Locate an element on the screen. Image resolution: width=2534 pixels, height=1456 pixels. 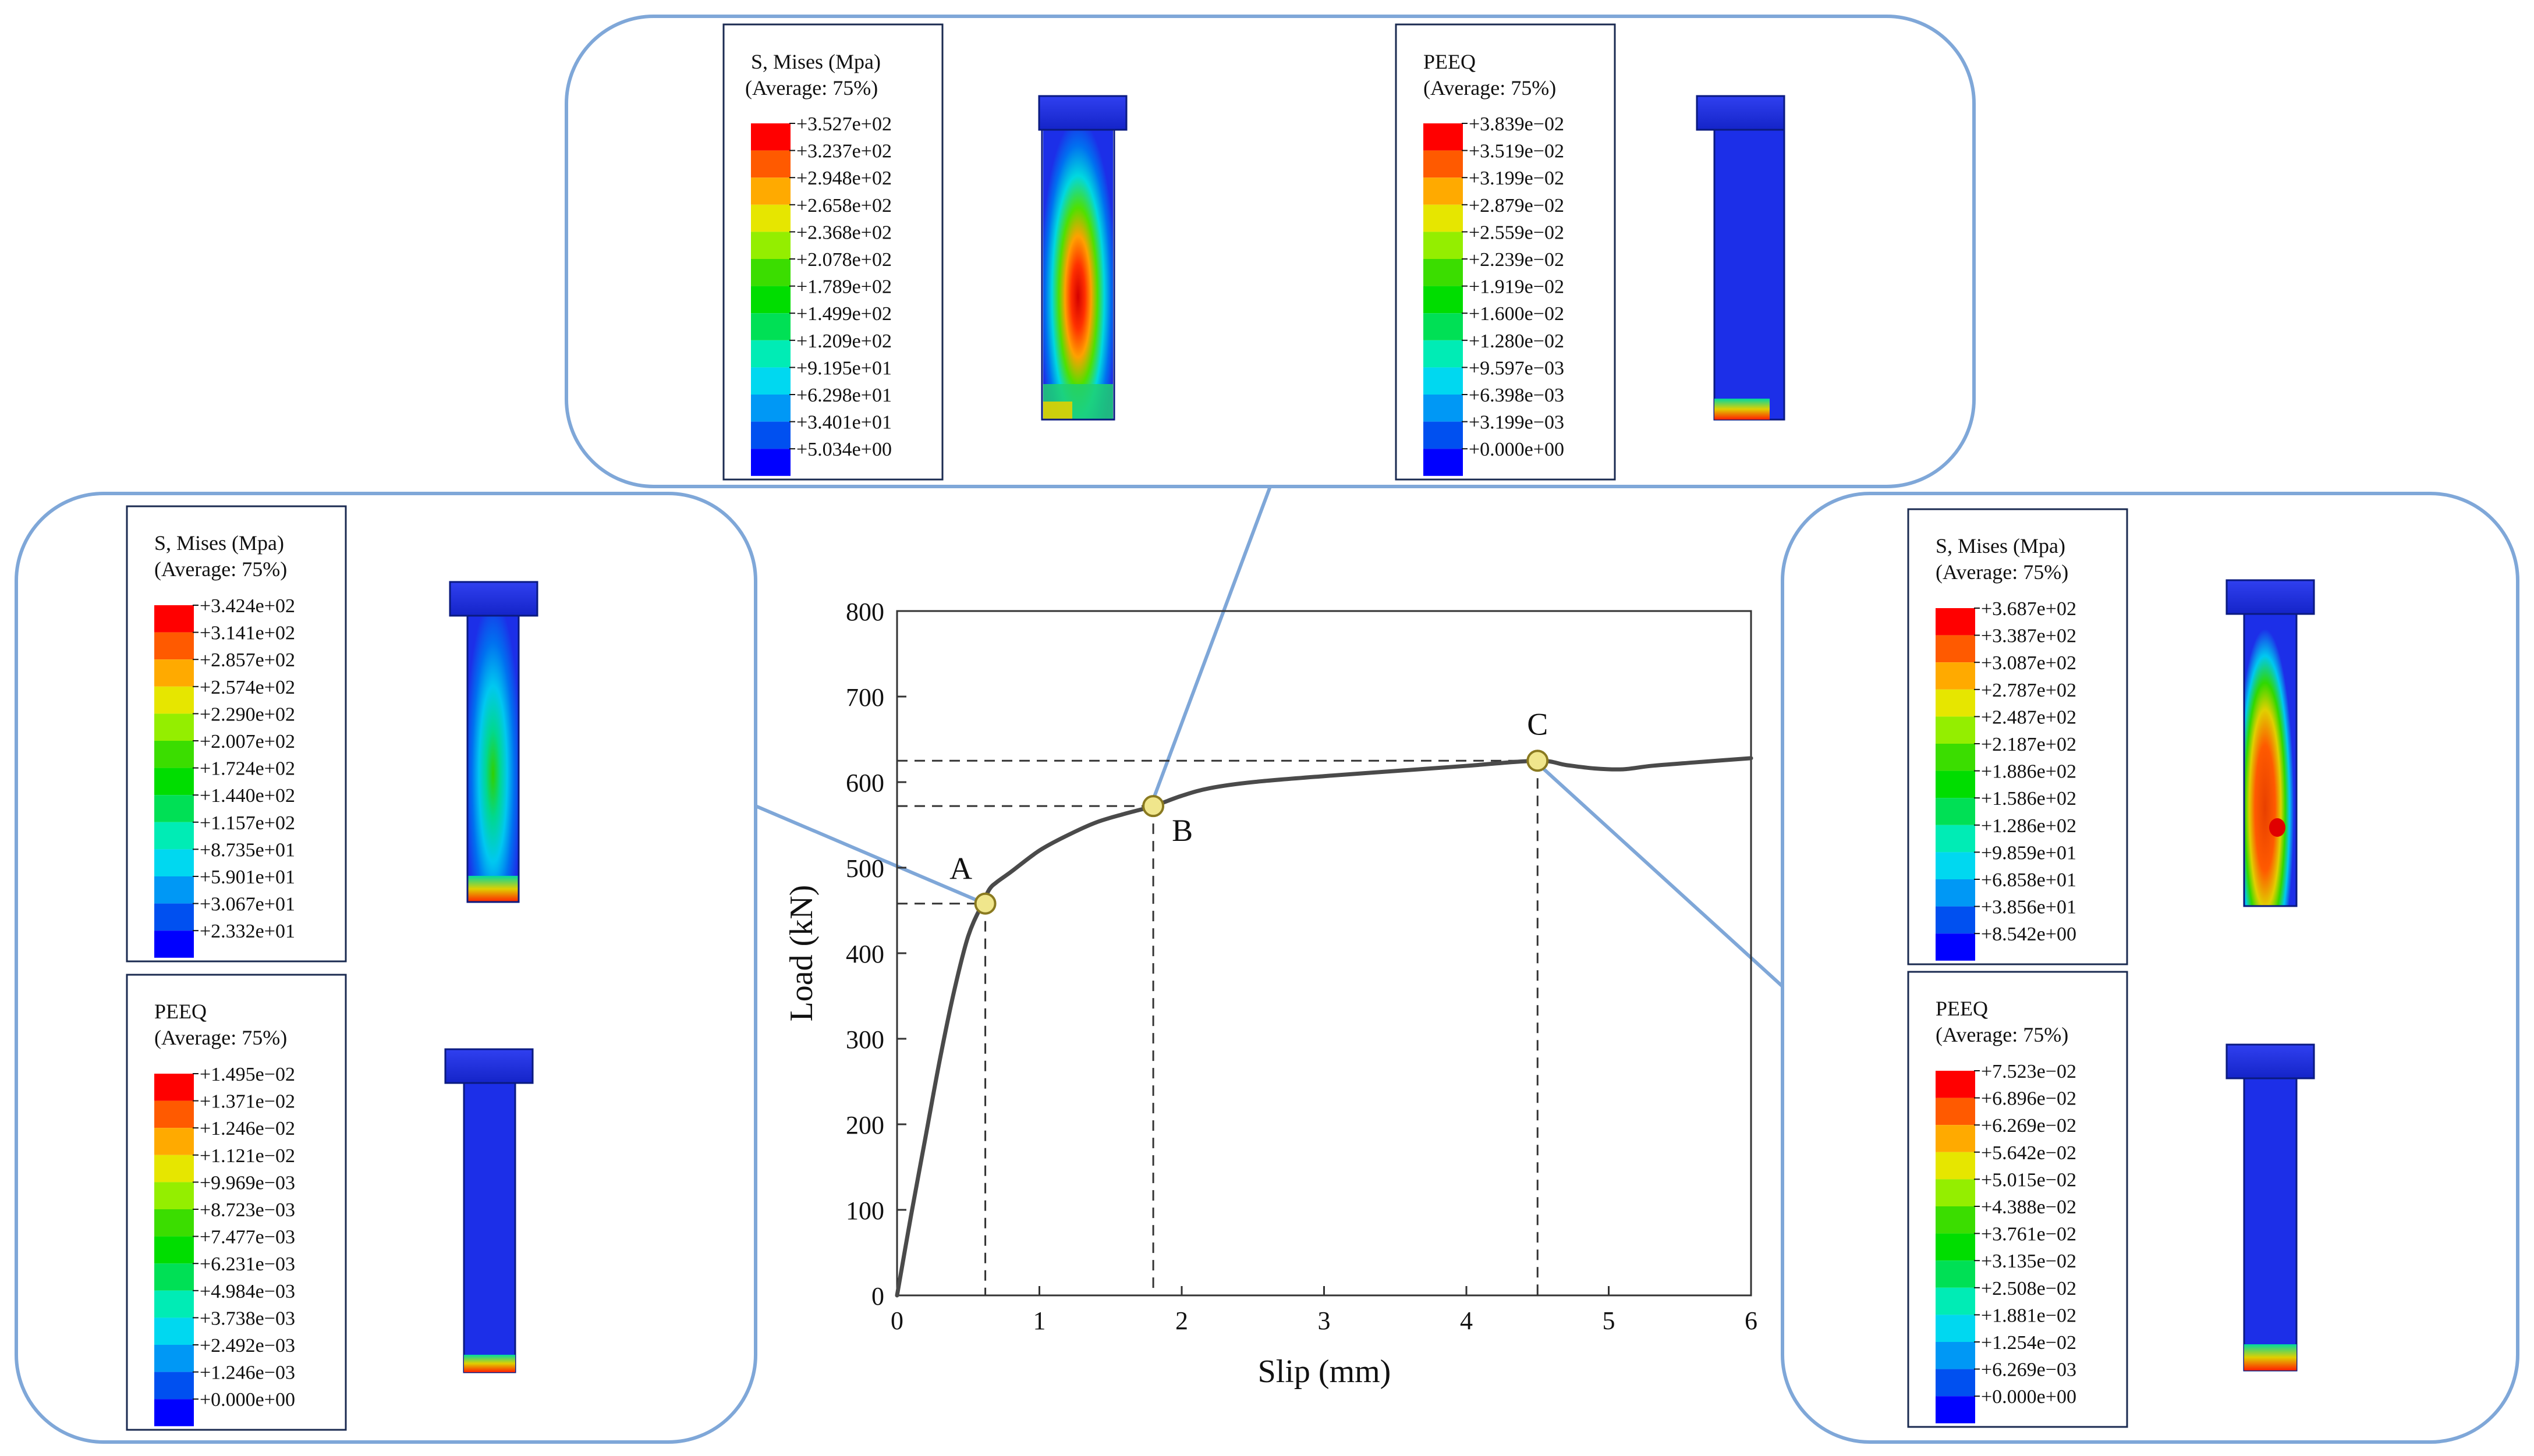
legend-value: +1.280e−02 is located at coordinates (1516, 341).